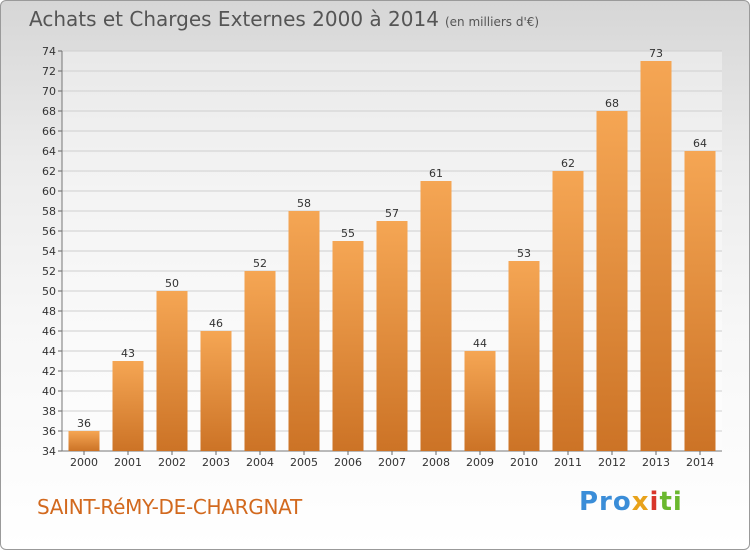  Describe the element at coordinates (392, 213) in the screenshot. I see `bar-value-label: 57` at that location.